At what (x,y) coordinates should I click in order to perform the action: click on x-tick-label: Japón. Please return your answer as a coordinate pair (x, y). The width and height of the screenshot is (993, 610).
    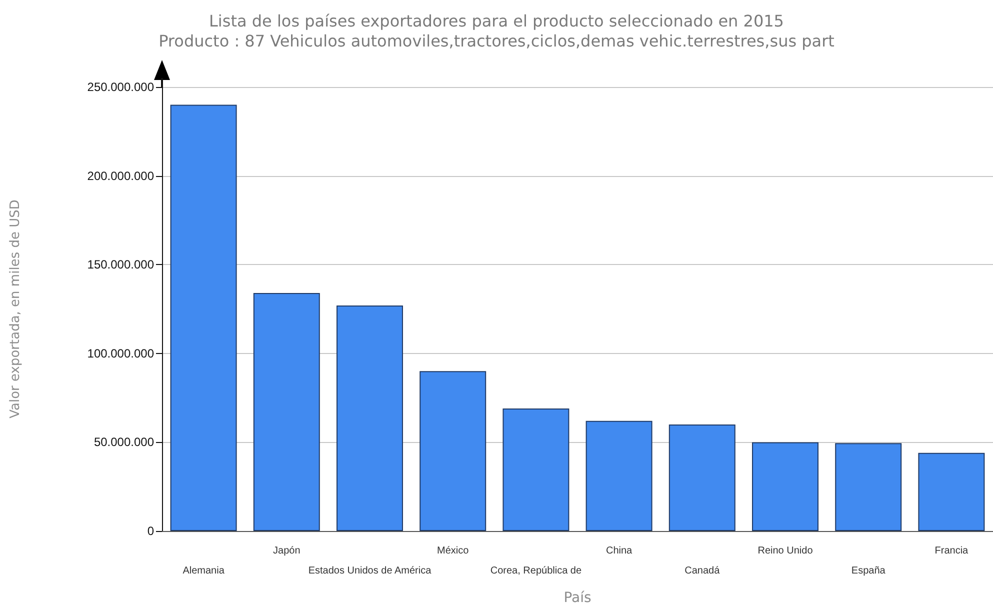
    Looking at the image, I should click on (286, 551).